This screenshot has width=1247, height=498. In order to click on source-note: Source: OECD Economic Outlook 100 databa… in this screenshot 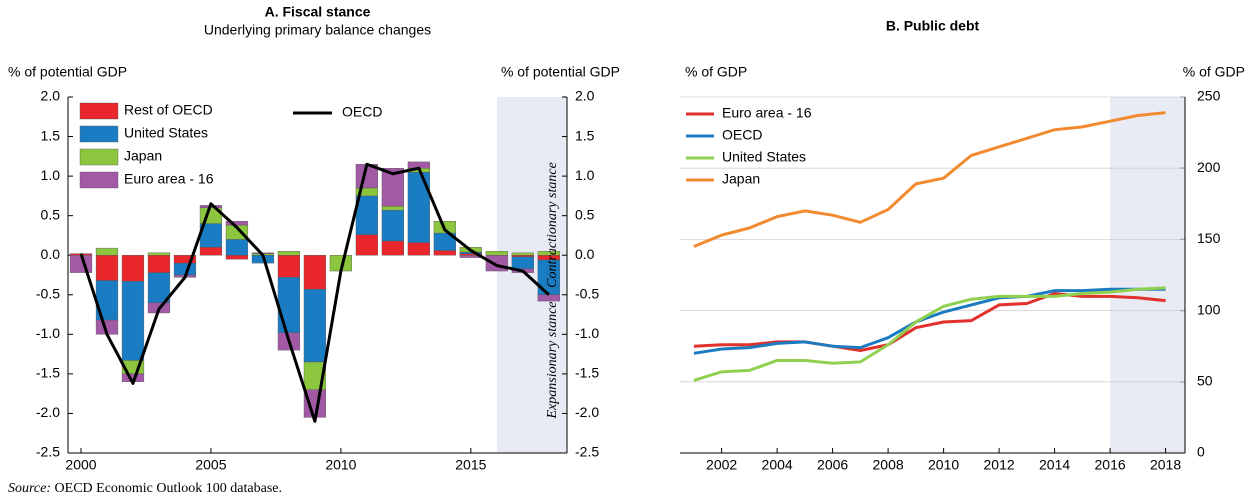, I will do `click(145, 488)`.